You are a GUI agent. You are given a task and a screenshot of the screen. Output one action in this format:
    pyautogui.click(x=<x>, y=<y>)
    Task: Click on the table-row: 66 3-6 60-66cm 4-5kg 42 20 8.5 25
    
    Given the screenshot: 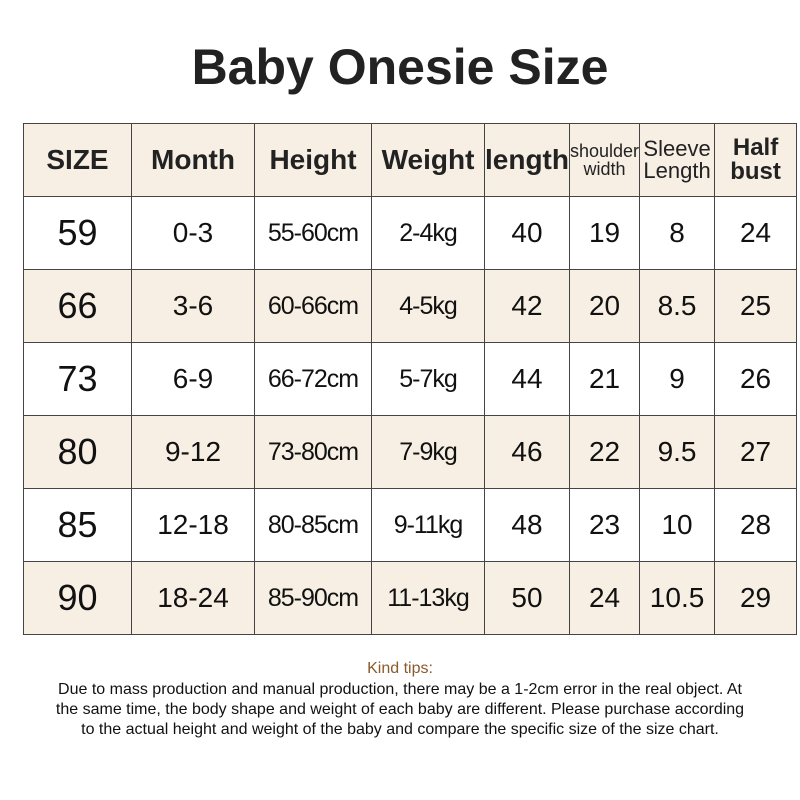 What is the action you would take?
    pyautogui.click(x=410, y=306)
    